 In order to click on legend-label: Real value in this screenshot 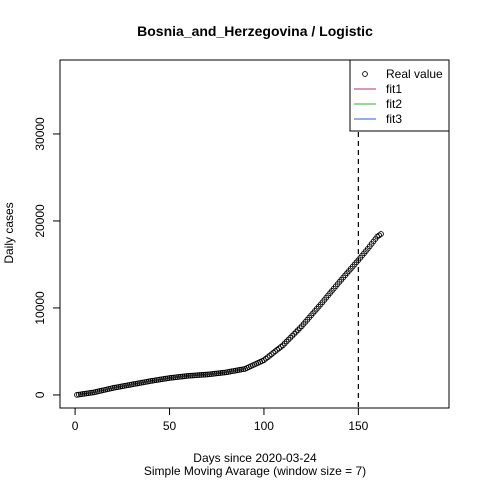, I will do `click(414, 74)`.